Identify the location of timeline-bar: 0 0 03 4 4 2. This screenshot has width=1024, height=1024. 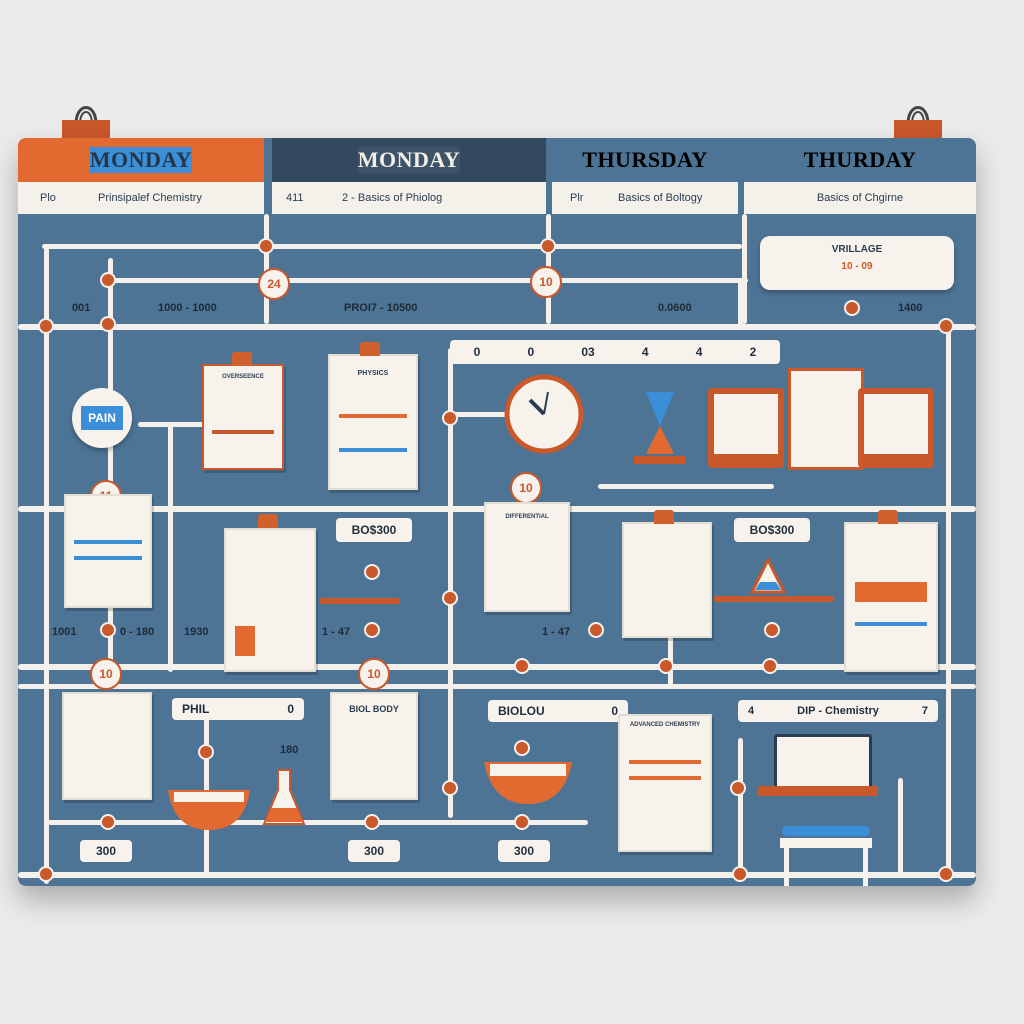
(615, 352).